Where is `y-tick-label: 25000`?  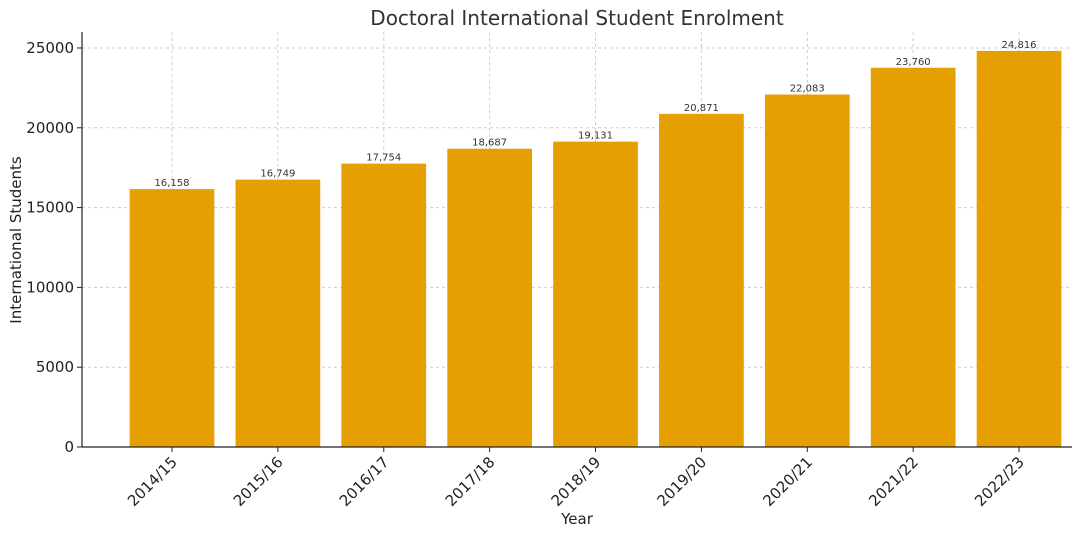
y-tick-label: 25000 is located at coordinates (50, 48).